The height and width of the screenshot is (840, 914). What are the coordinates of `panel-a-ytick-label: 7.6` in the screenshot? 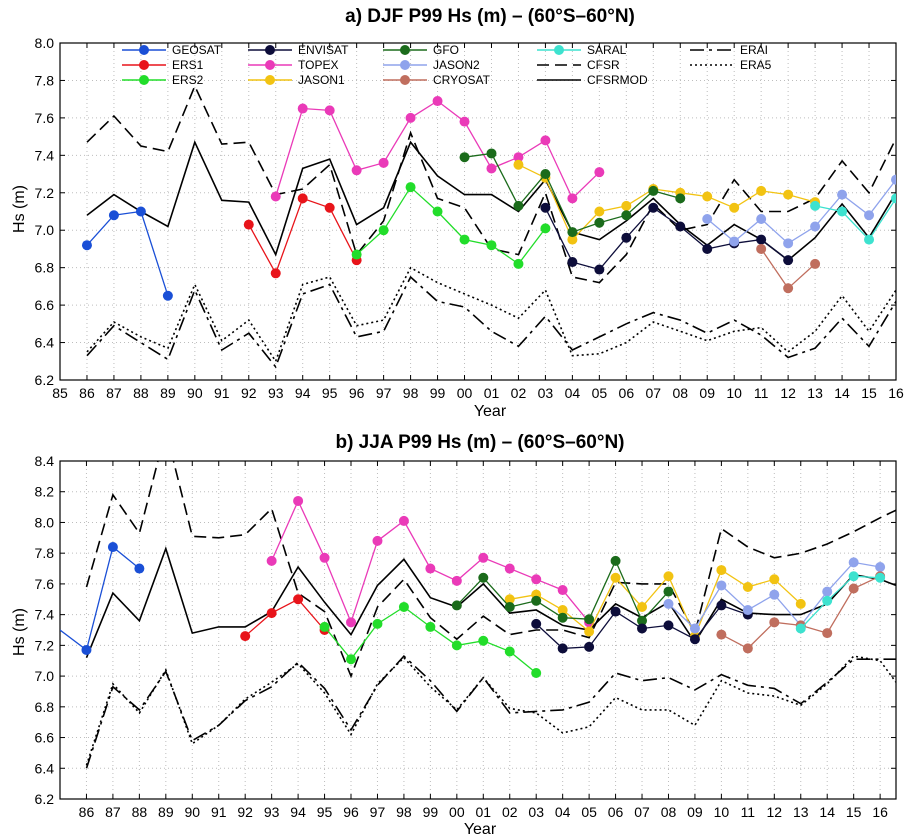 It's located at (45, 118).